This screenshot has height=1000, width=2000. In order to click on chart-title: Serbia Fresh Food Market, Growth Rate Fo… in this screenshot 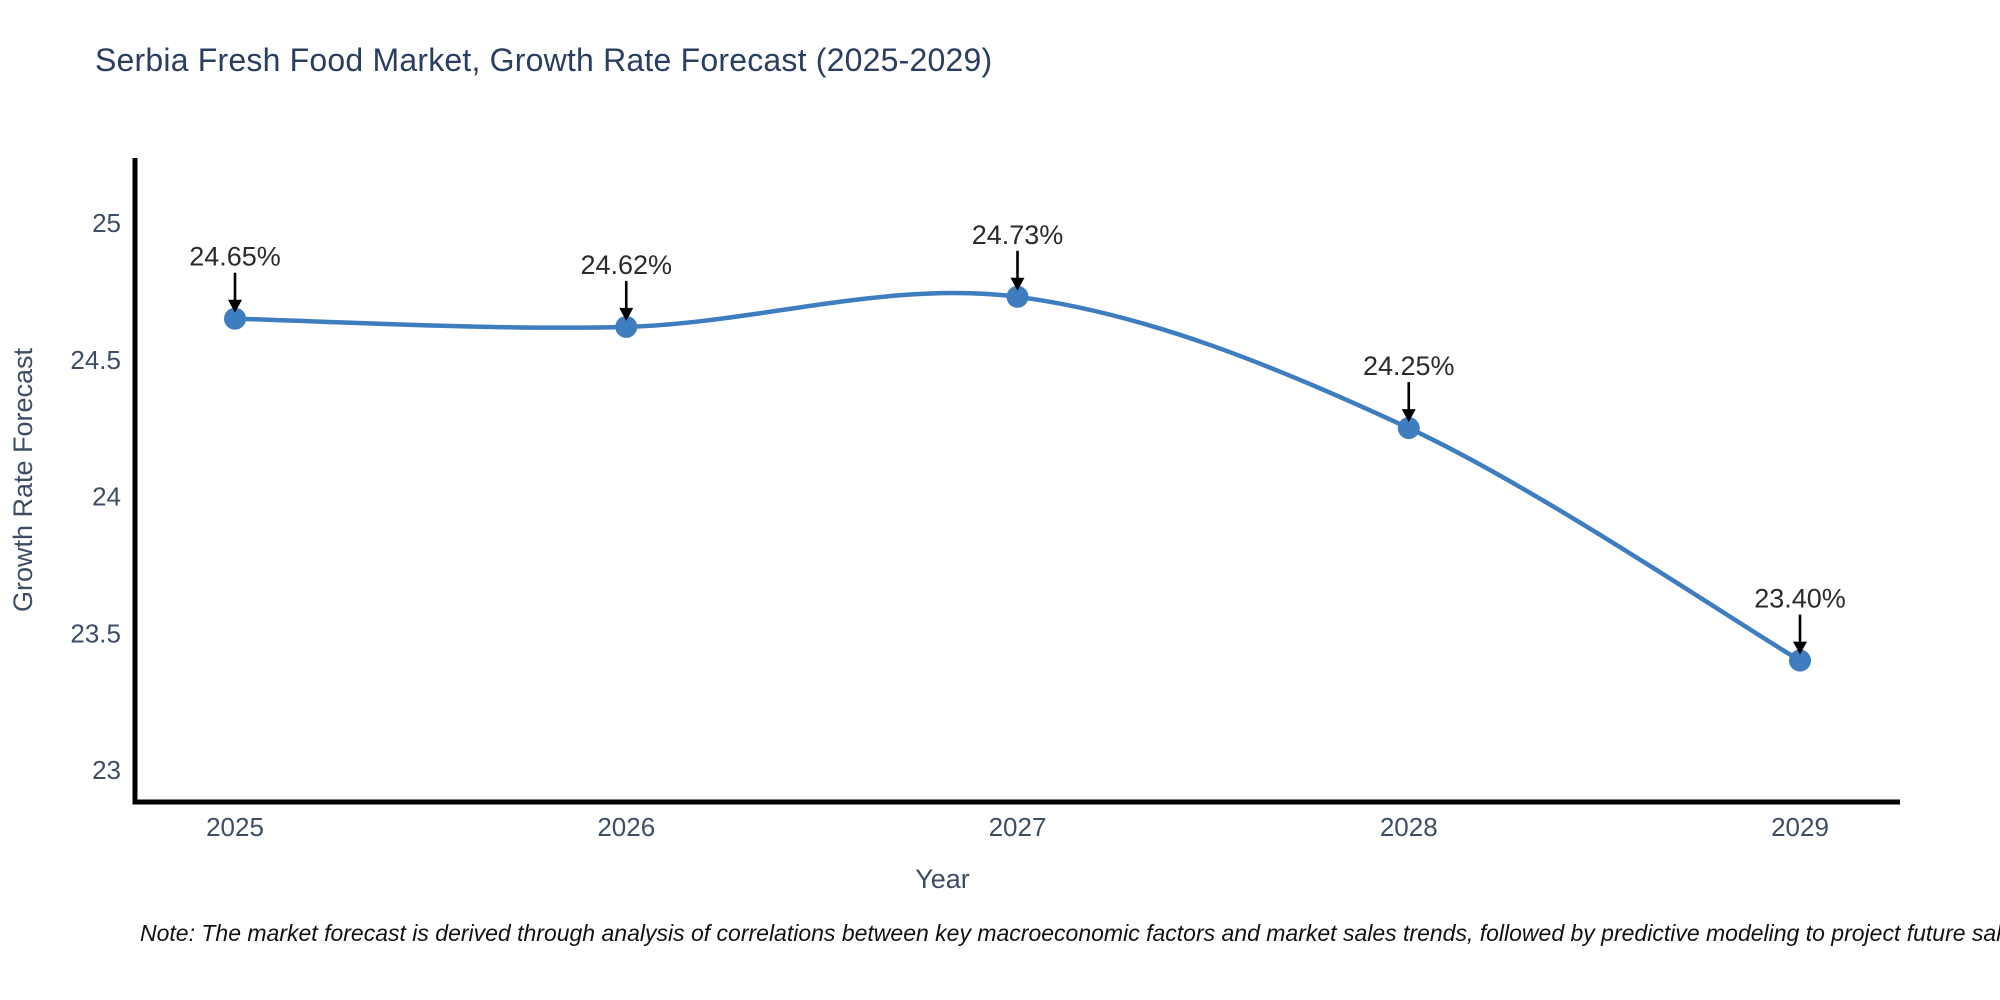, I will do `click(544, 60)`.